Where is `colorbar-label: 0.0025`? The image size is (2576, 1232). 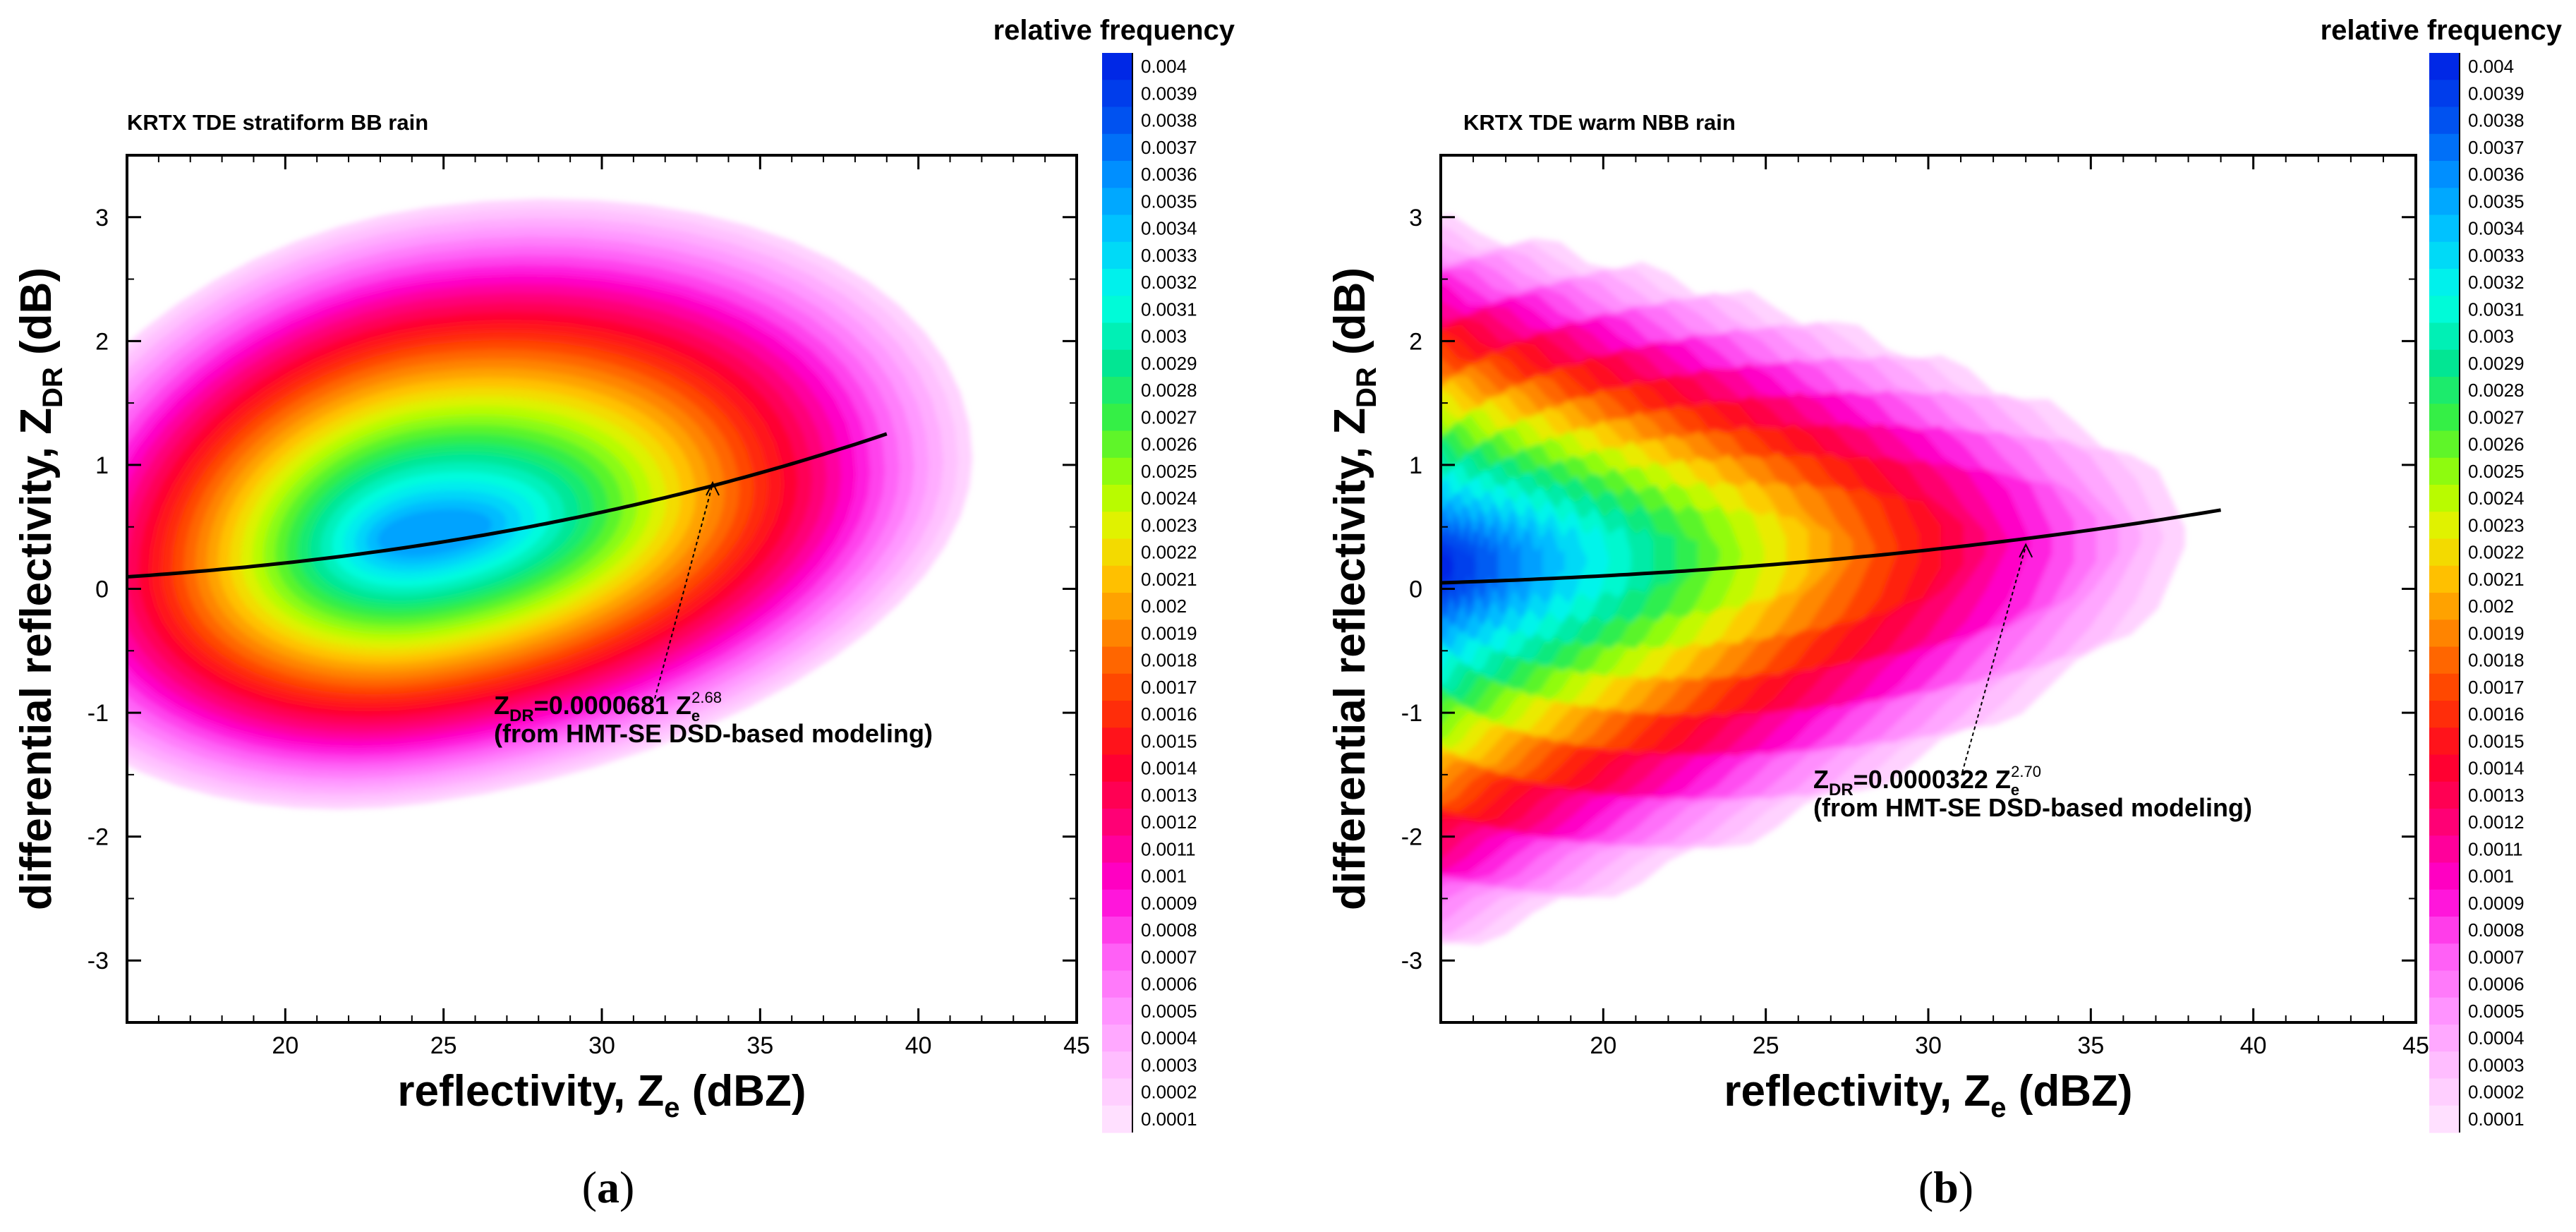 colorbar-label: 0.0025 is located at coordinates (1169, 471).